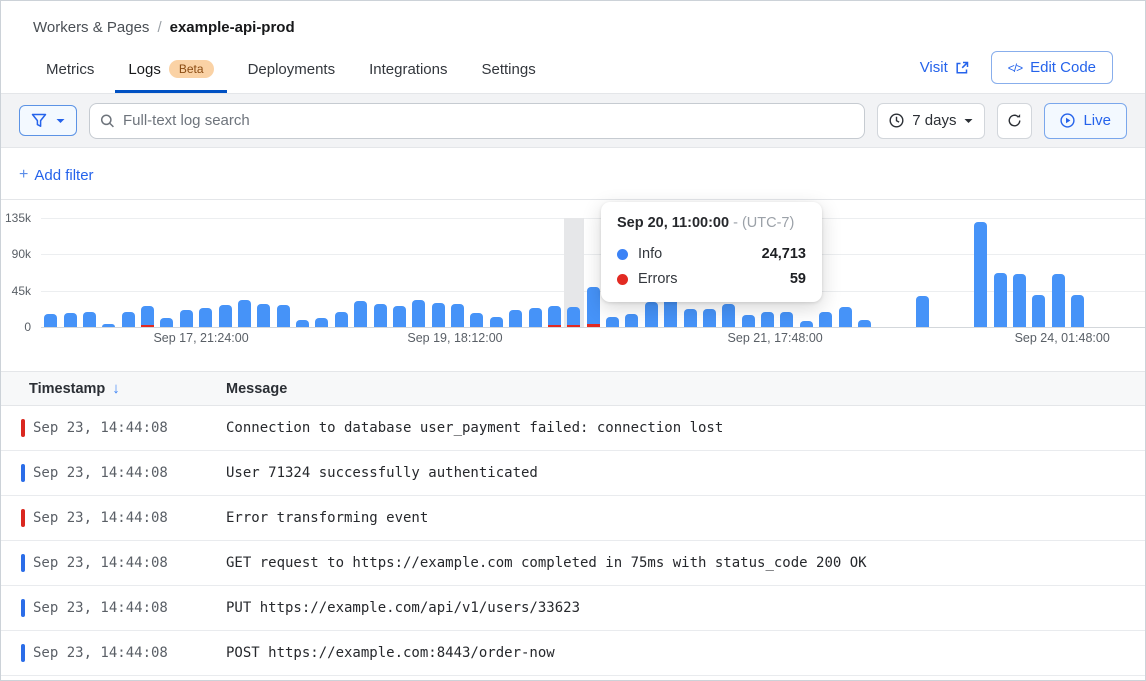 Image resolution: width=1146 pixels, height=681 pixels. What do you see at coordinates (100, 518) in the screenshot?
I see `log-timestamp: Sep 23, 14:44:08` at bounding box center [100, 518].